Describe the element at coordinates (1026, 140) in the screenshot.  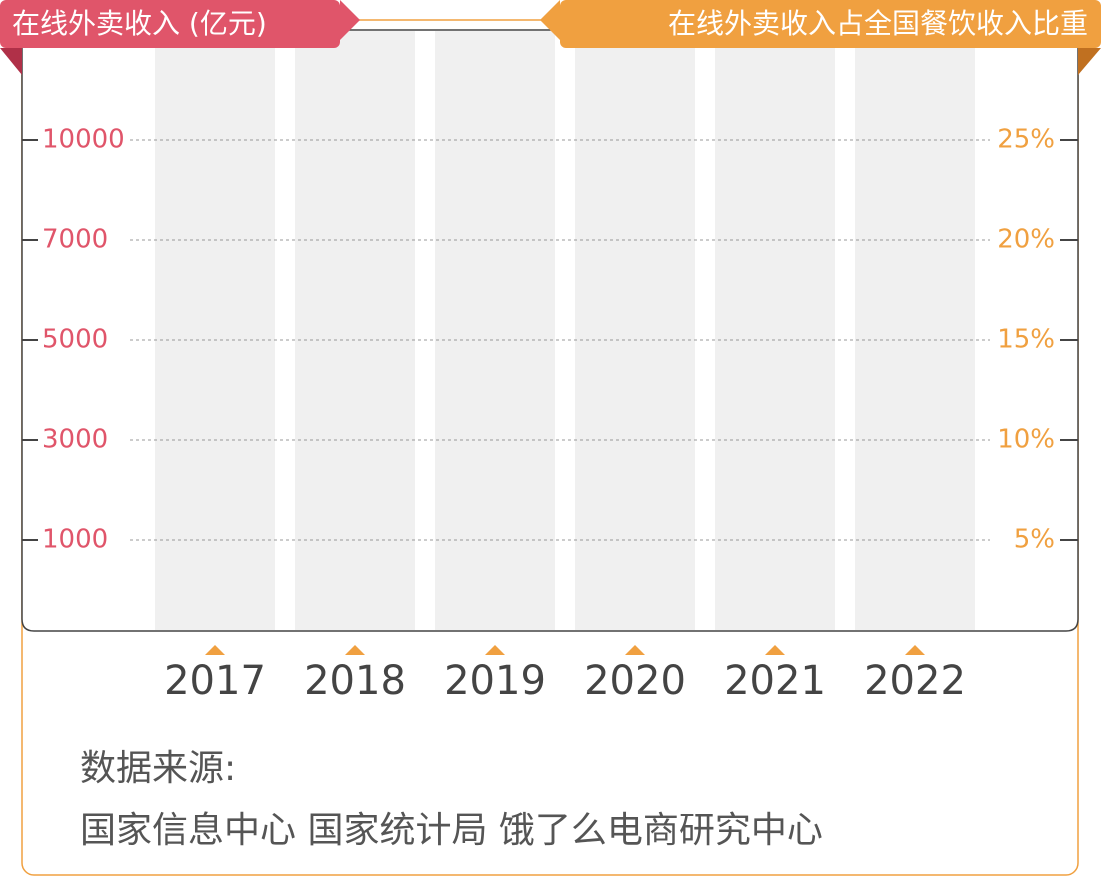
I see `y2-tick-label: 25%` at that location.